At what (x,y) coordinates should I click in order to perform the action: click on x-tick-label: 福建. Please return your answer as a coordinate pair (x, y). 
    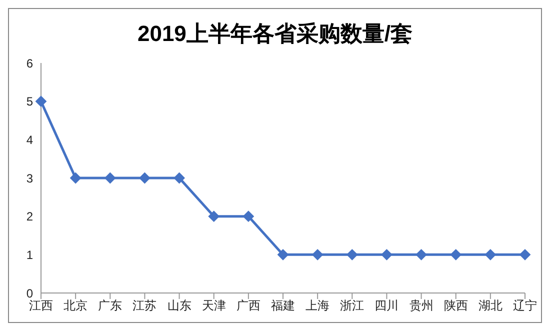
    Looking at the image, I should click on (283, 305).